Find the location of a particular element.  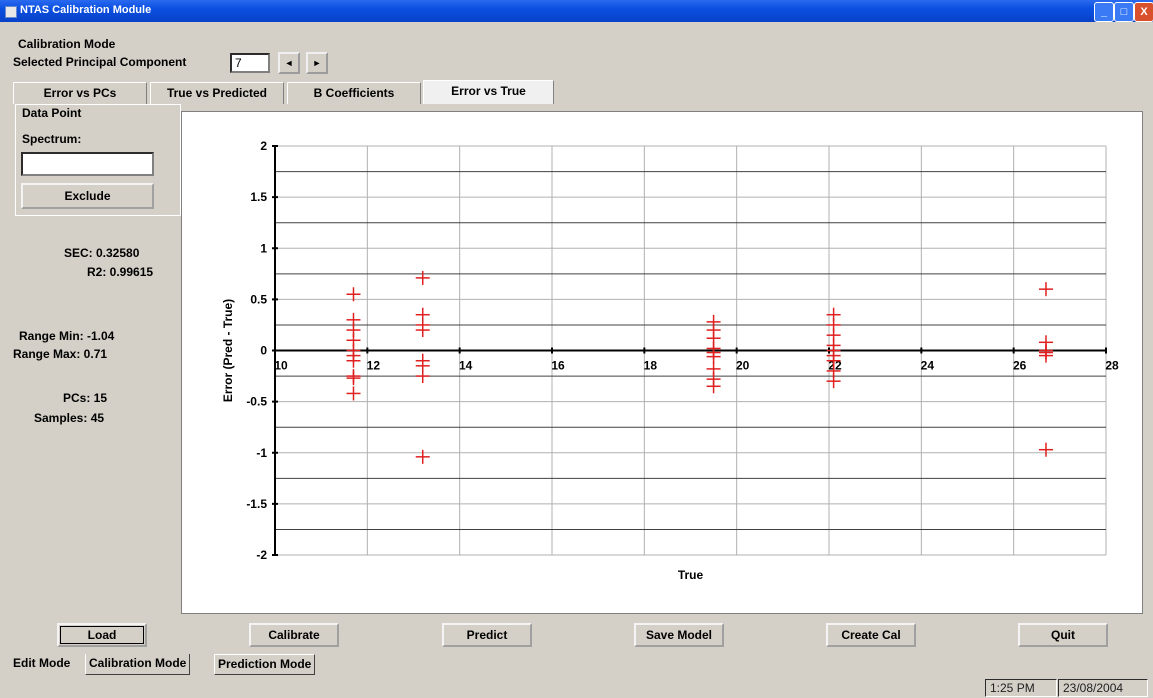

status-time: 1:25 PM is located at coordinates (1021, 688).